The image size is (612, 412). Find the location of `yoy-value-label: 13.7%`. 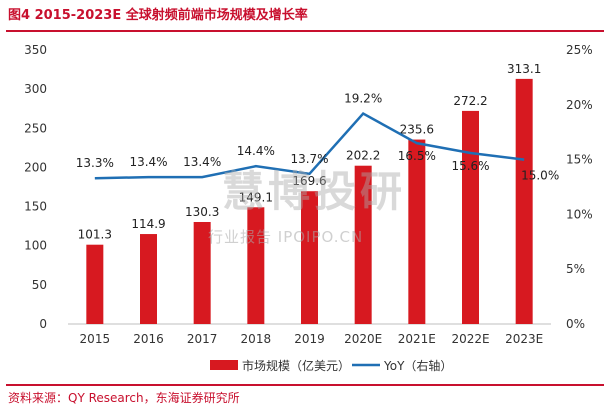

yoy-value-label: 13.7% is located at coordinates (309, 159).